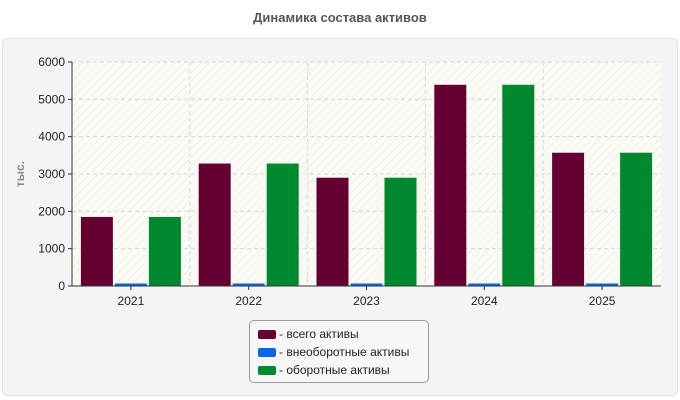 This screenshot has width=680, height=400. I want to click on legend-item-current: - оборотные активы, so click(343, 370).